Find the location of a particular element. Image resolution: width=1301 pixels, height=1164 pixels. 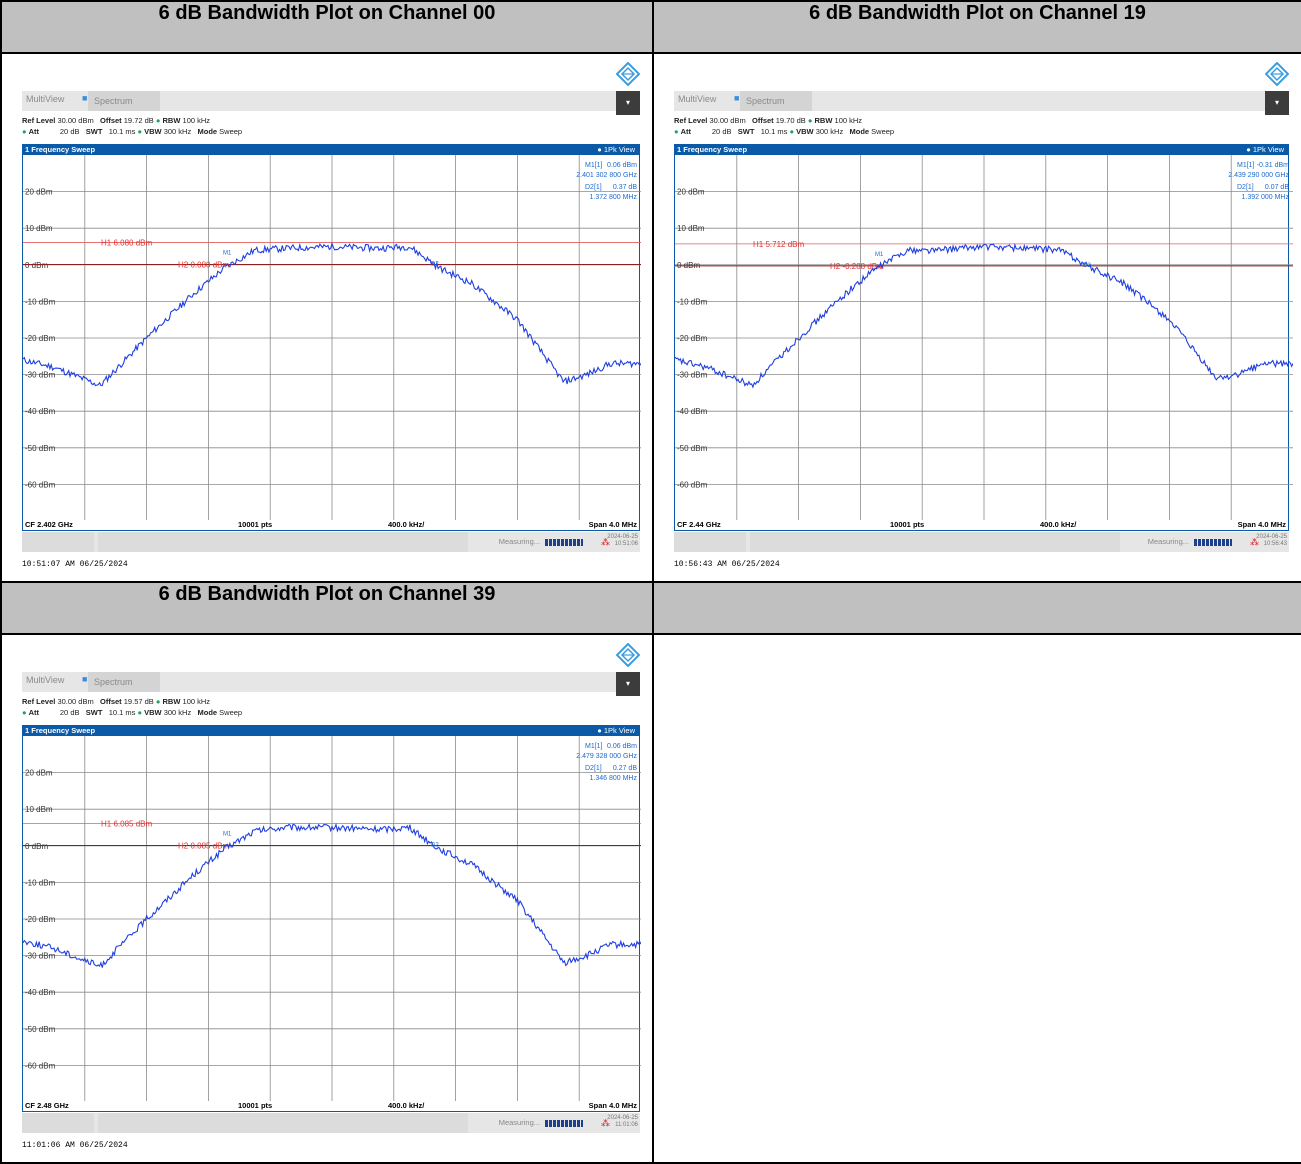

offset-value: 19.57 dB is located at coordinates (138, 702).